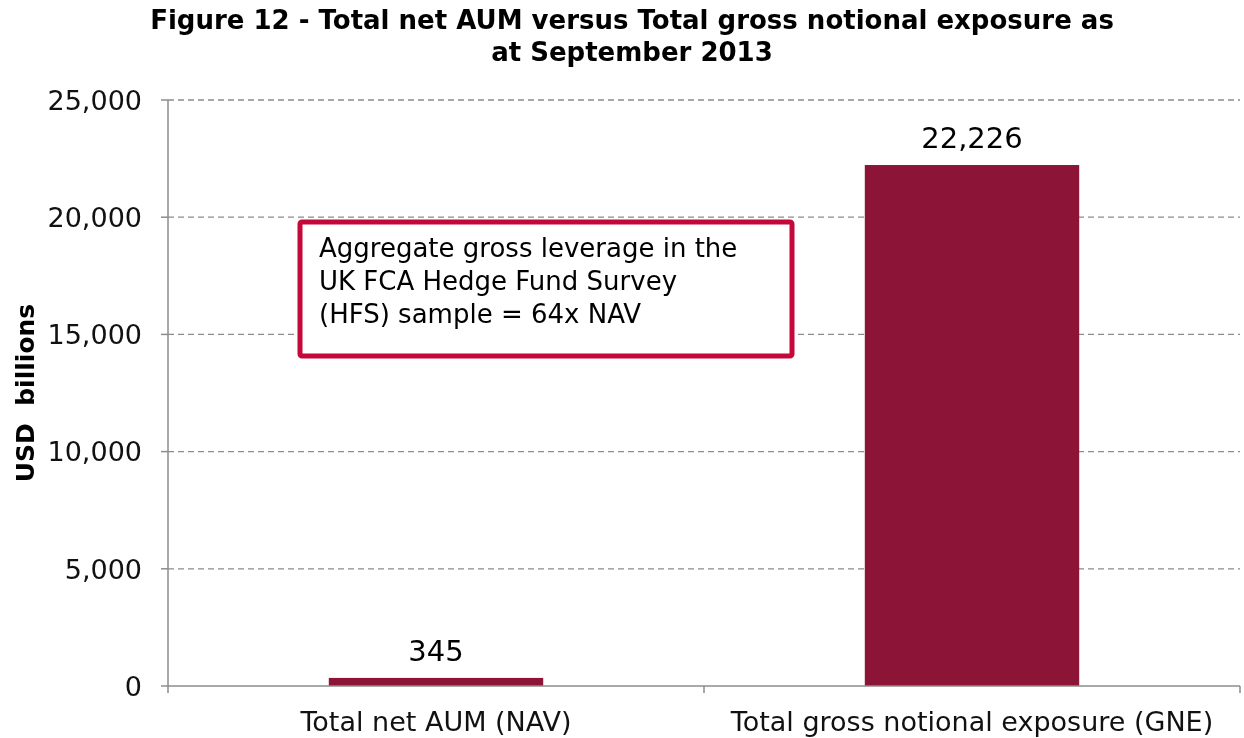 The height and width of the screenshot is (738, 1244). Describe the element at coordinates (94, 452) in the screenshot. I see `y-tick-label: 10,000` at that location.